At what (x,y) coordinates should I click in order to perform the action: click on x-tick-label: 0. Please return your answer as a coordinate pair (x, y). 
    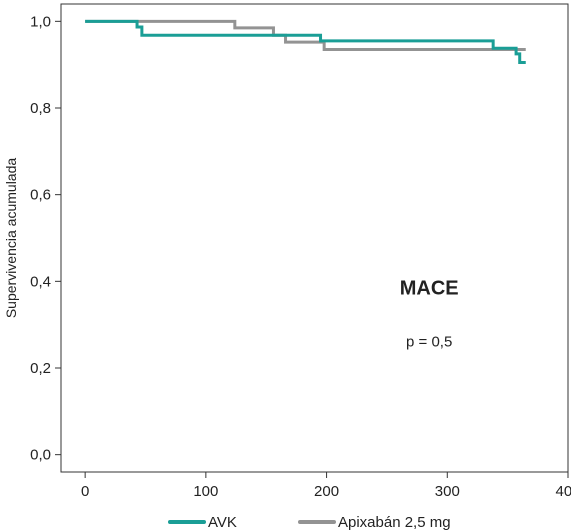
    Looking at the image, I should click on (85, 491).